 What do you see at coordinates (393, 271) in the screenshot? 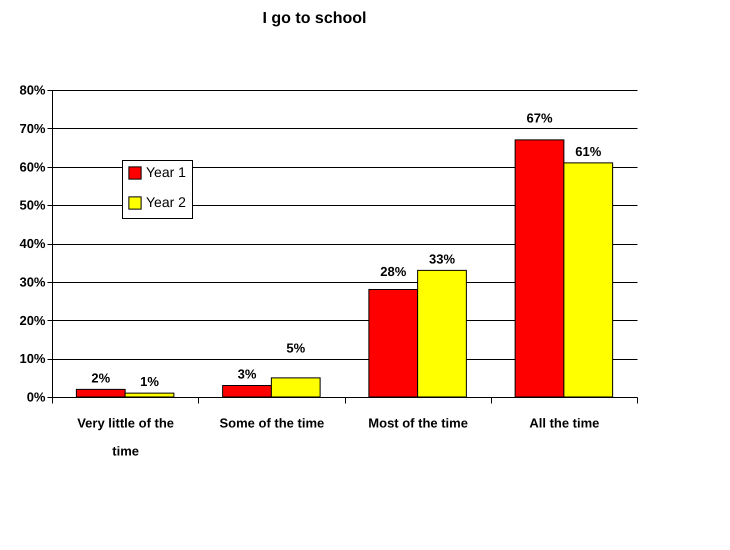
I see `data-label: 28%` at bounding box center [393, 271].